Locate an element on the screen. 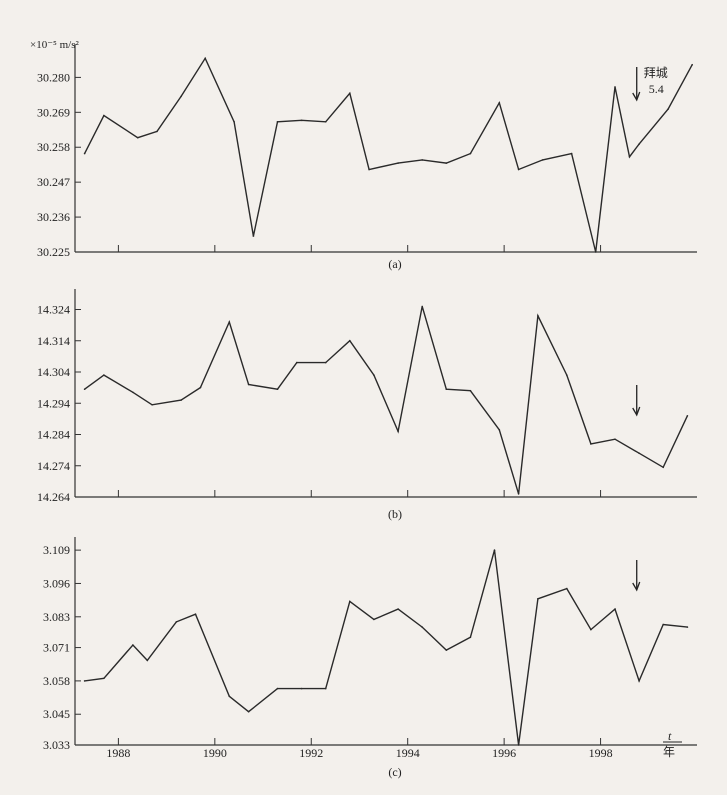  y-tick-label: 14.264 is located at coordinates (53, 497).